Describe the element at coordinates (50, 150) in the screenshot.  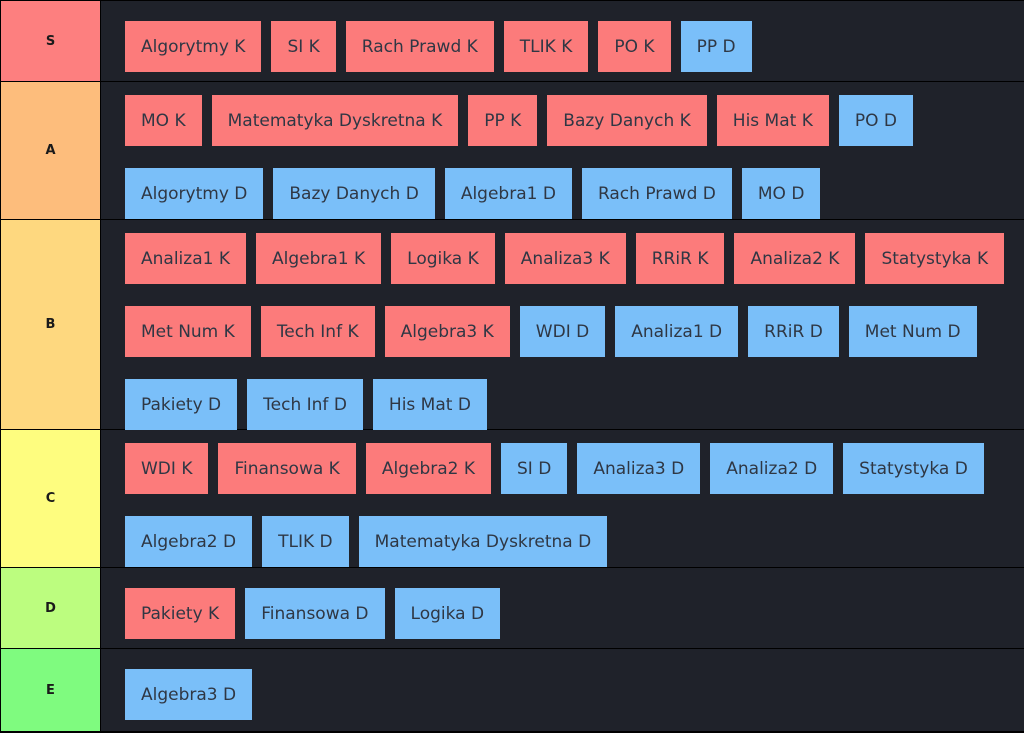
I see `tier-label-a: A` at that location.